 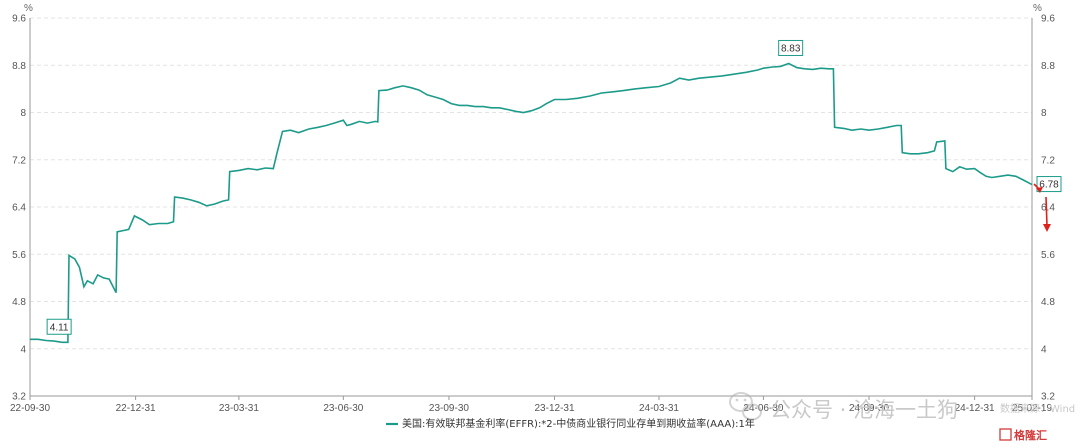 I want to click on x-tick-label: 23-03-31, so click(x=239, y=408).